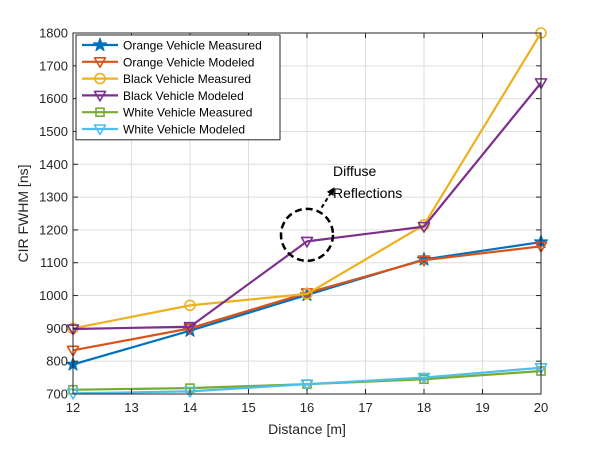 This screenshot has height=454, width=598. I want to click on x-tick-label: 20, so click(541, 407).